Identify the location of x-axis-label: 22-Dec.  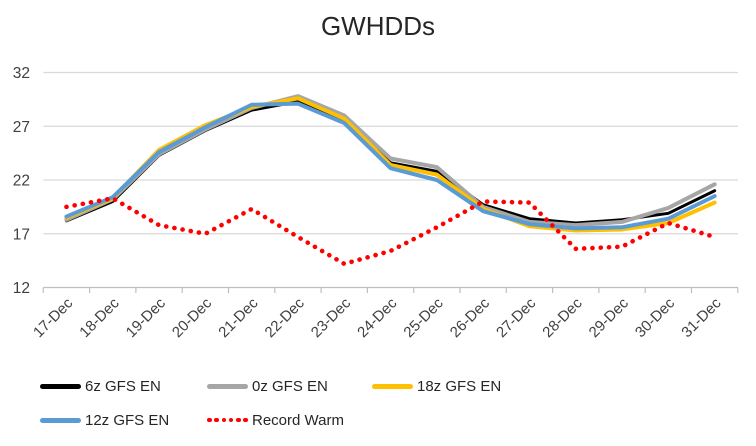
(285, 317).